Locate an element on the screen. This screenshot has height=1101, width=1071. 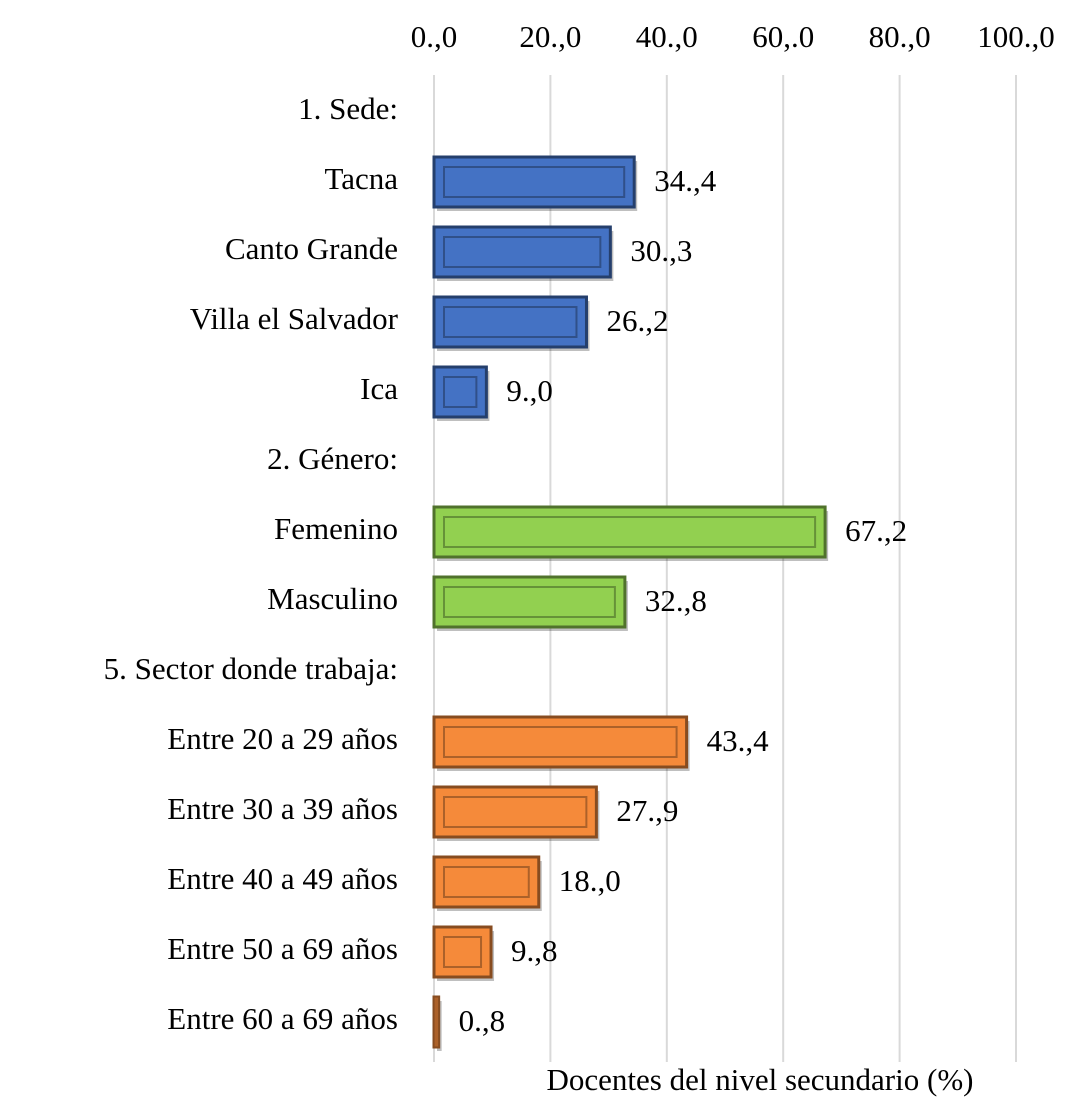
data-label: 34.,4 is located at coordinates (685, 180).